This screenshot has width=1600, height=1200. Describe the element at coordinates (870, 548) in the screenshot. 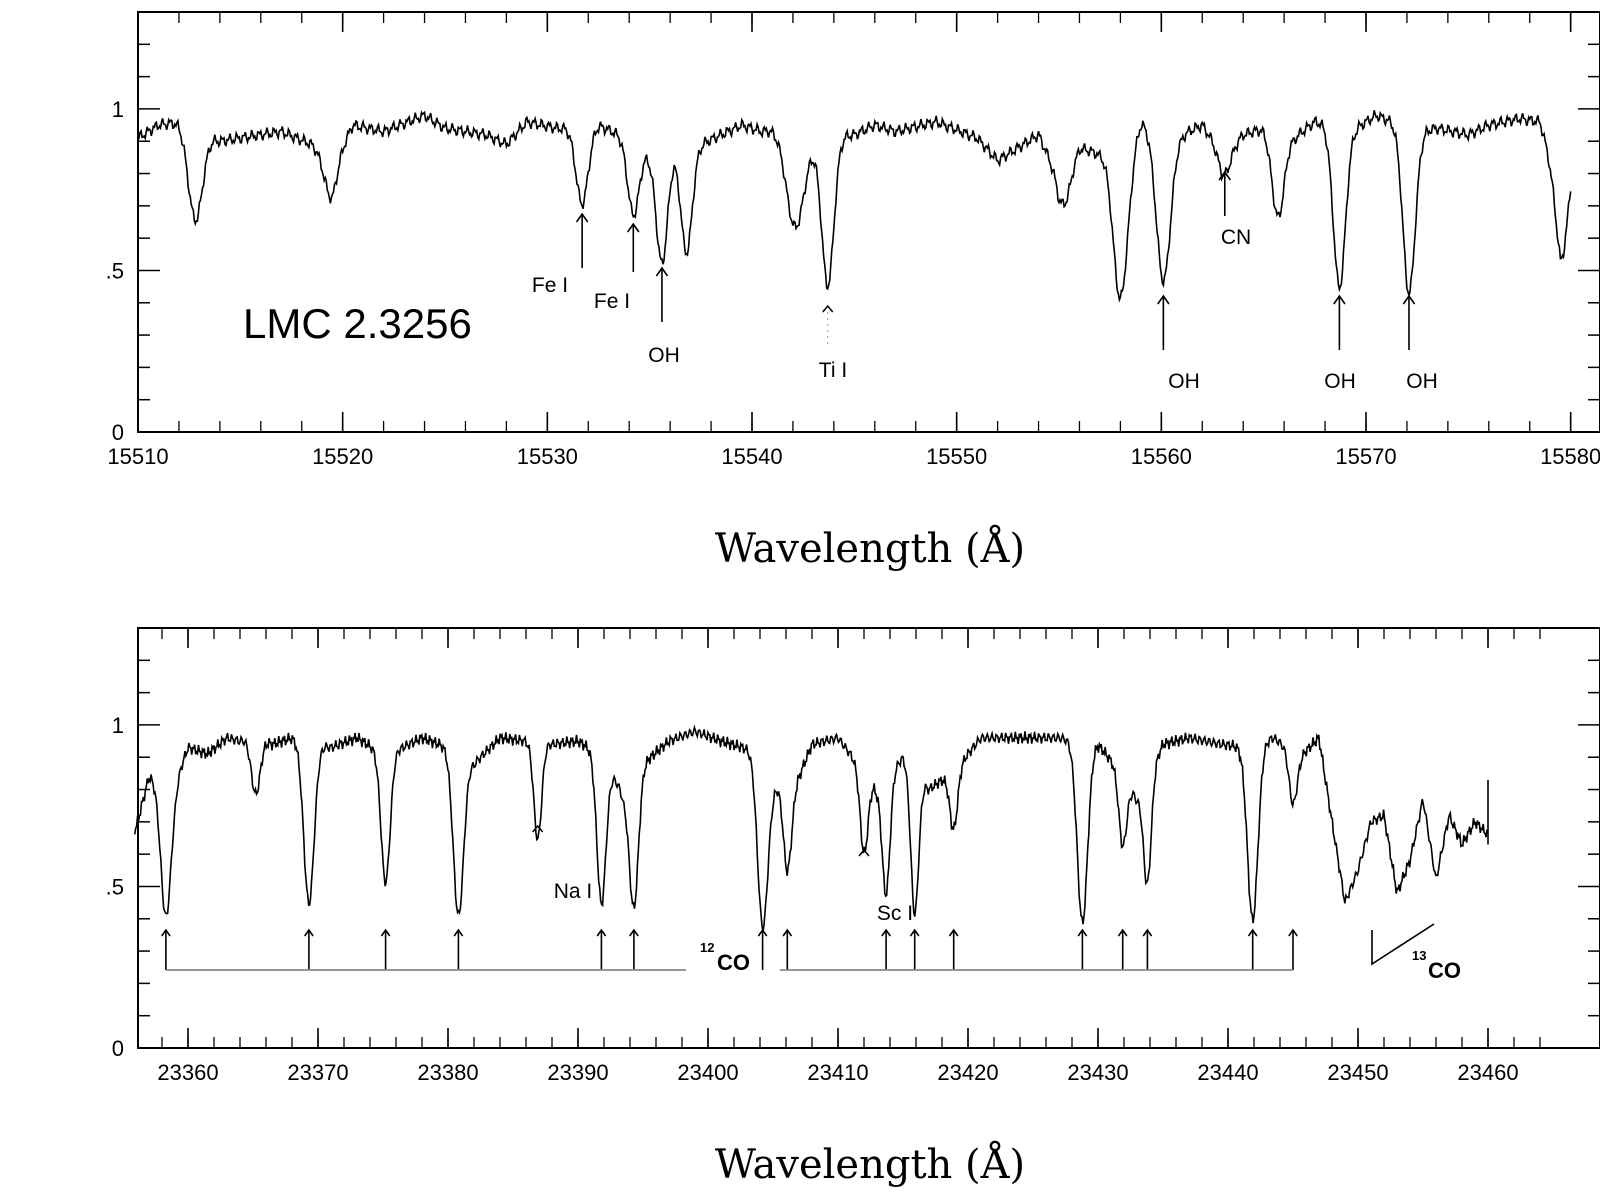

I see `top-x-axis-label: Wavelength (Å)` at that location.